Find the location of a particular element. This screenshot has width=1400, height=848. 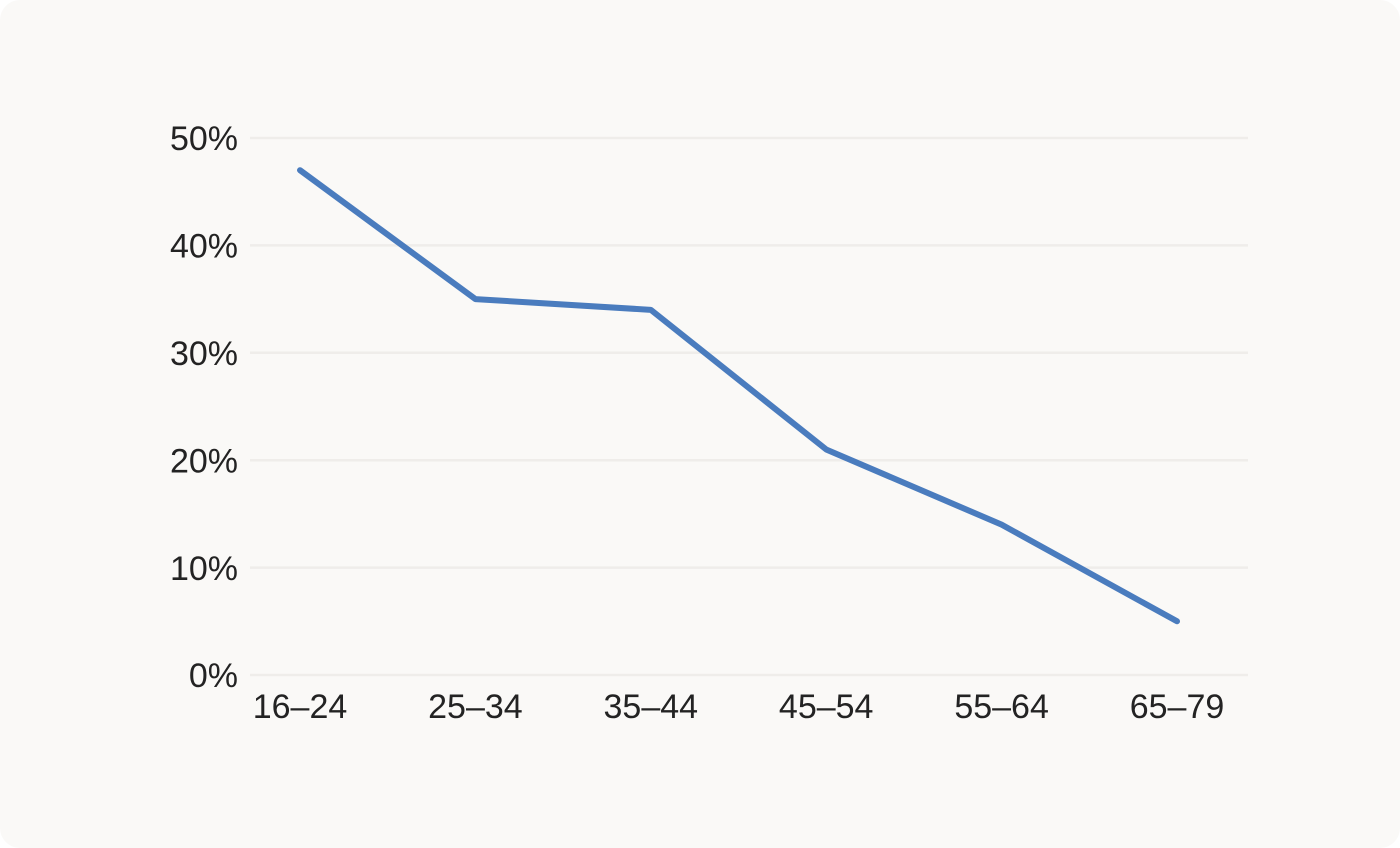

x-axis-label: 25–34 is located at coordinates (475, 707).